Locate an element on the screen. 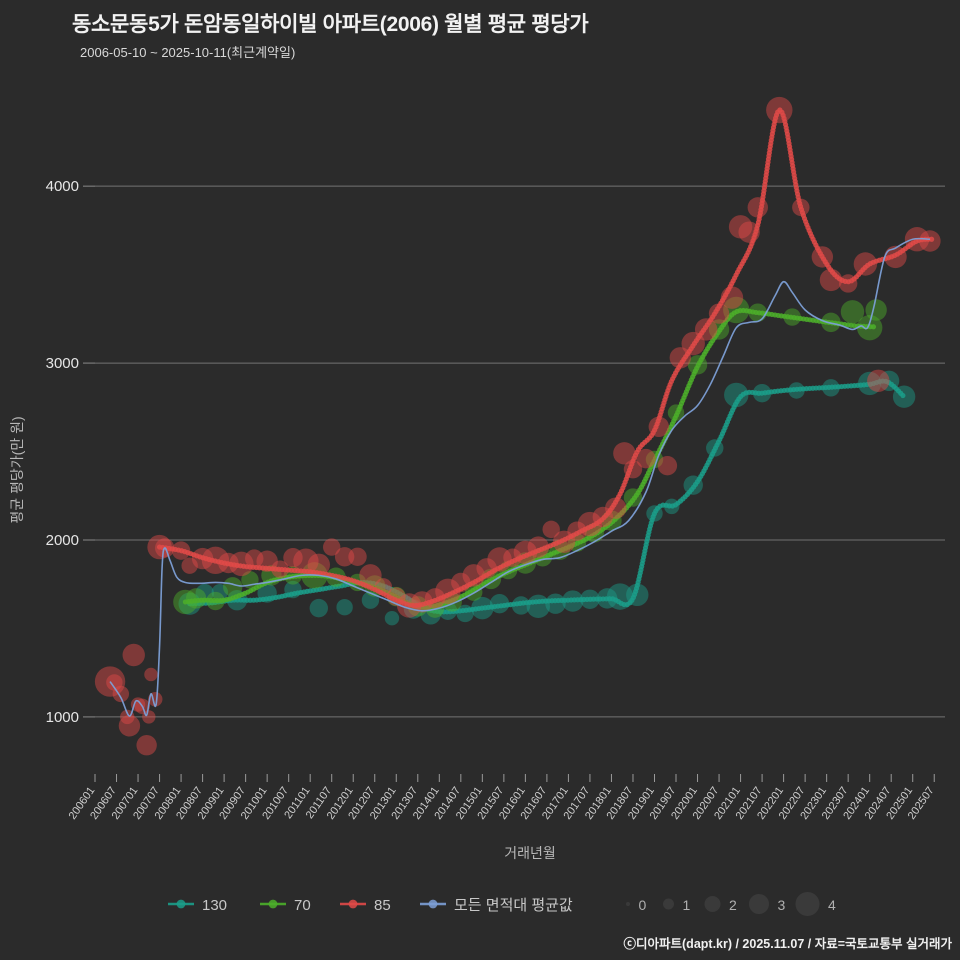 This screenshot has height=960, width=960. legend: 130 70 85 모든 면적대 평균값 0 1 2 3 4 is located at coordinates (502, 904).